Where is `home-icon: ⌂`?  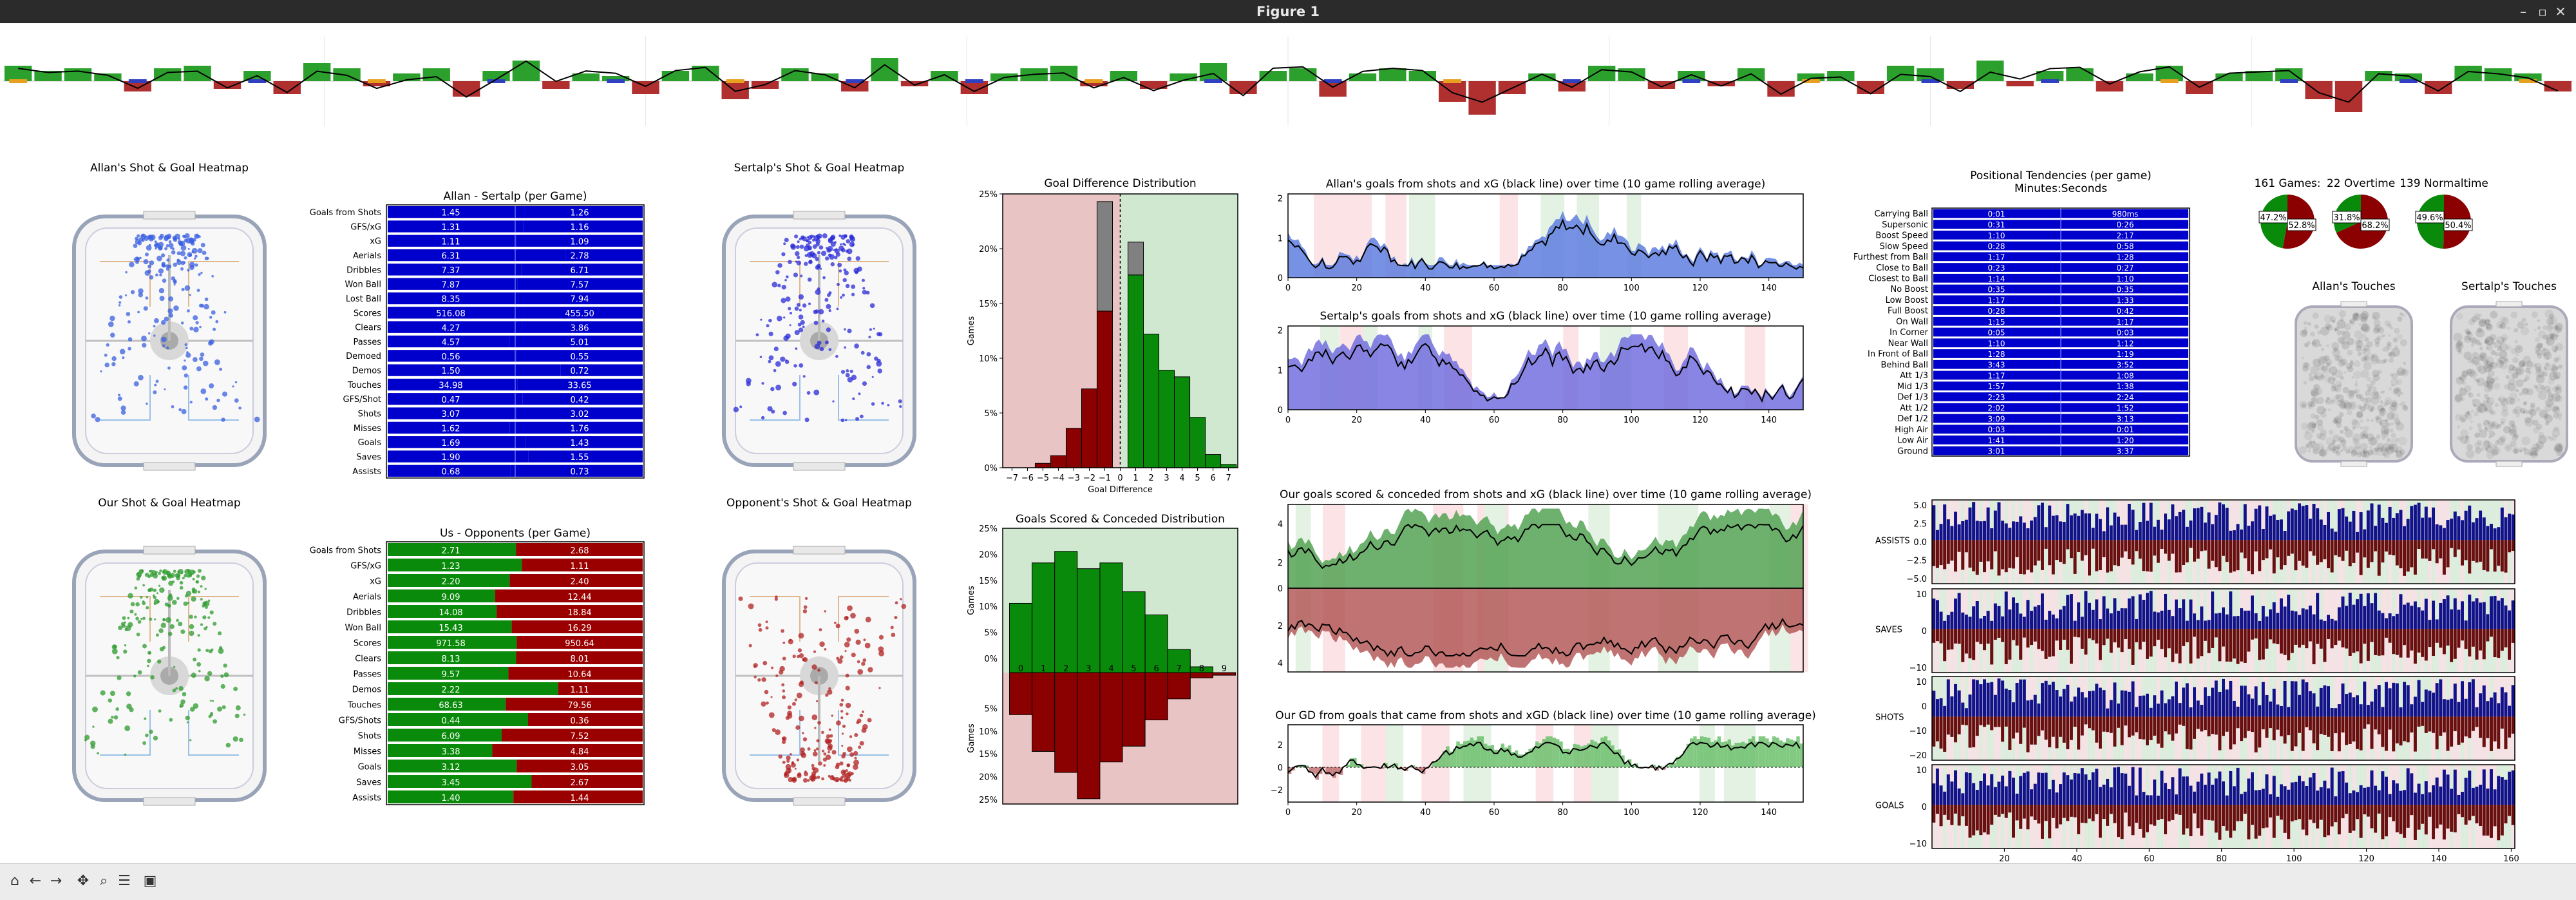 home-icon: ⌂ is located at coordinates (14, 881).